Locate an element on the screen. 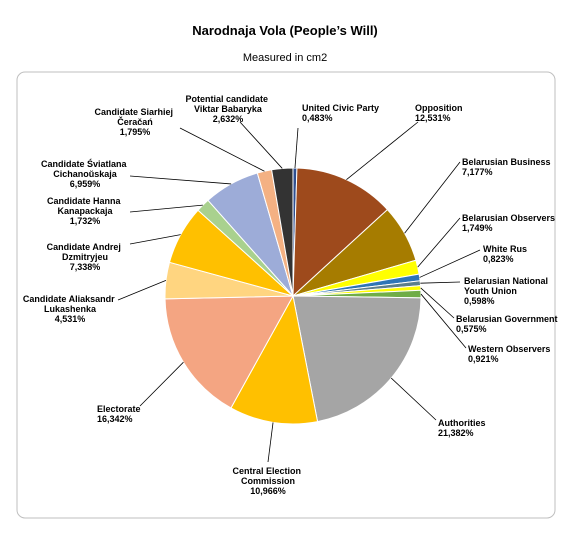 The image size is (571, 536). chart-subtitle: Measured in cm2 is located at coordinates (285, 58).